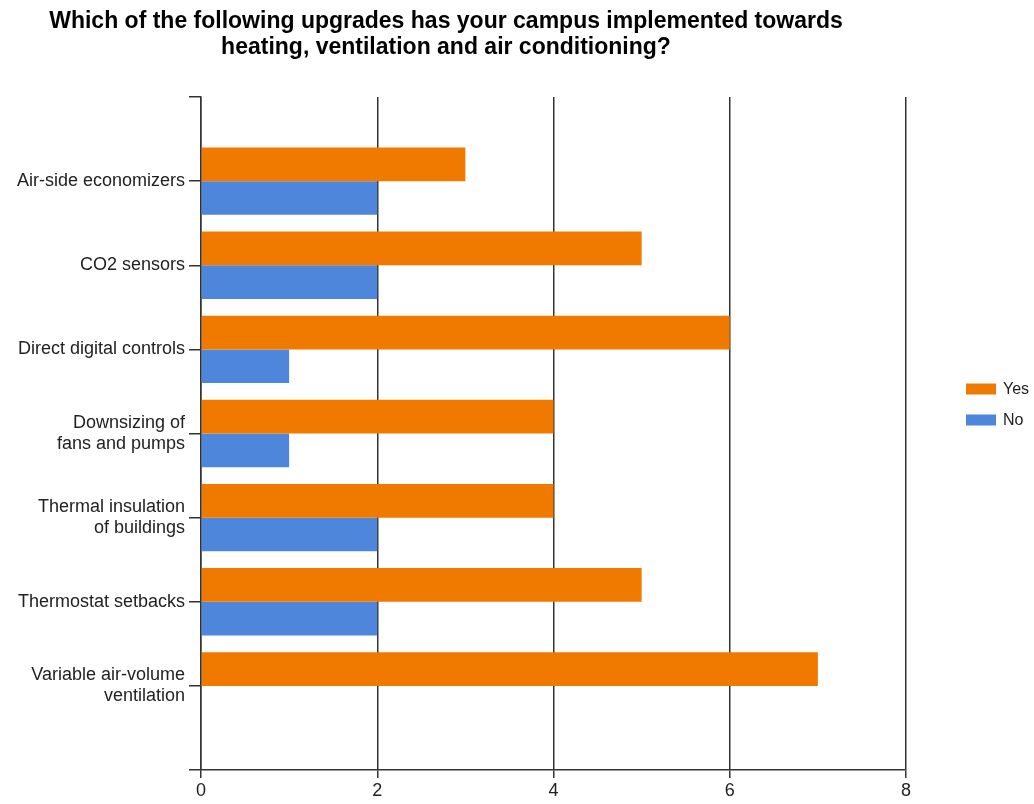 The width and height of the screenshot is (1034, 804). Describe the element at coordinates (111, 516) in the screenshot. I see `y-tick-label: Thermal insulation of buildings` at that location.